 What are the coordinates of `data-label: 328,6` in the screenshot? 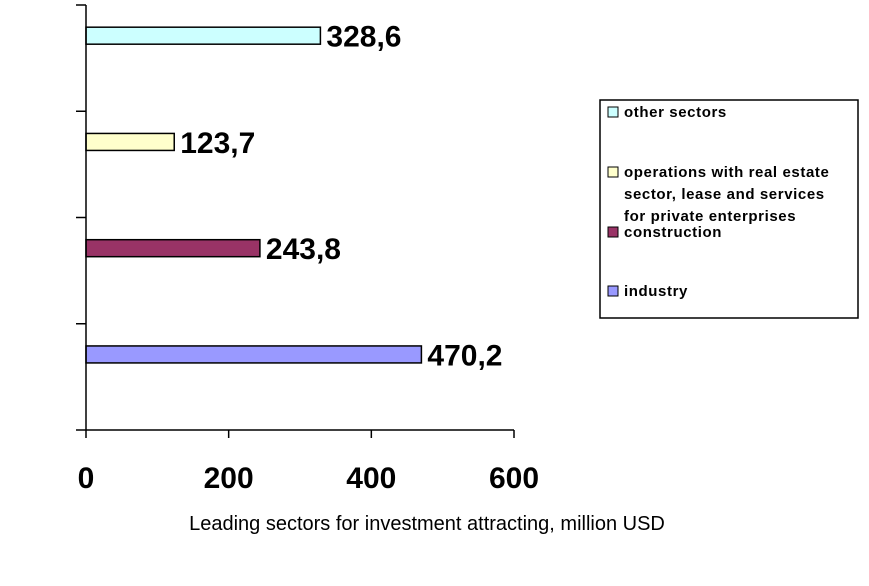 It's located at (363, 37).